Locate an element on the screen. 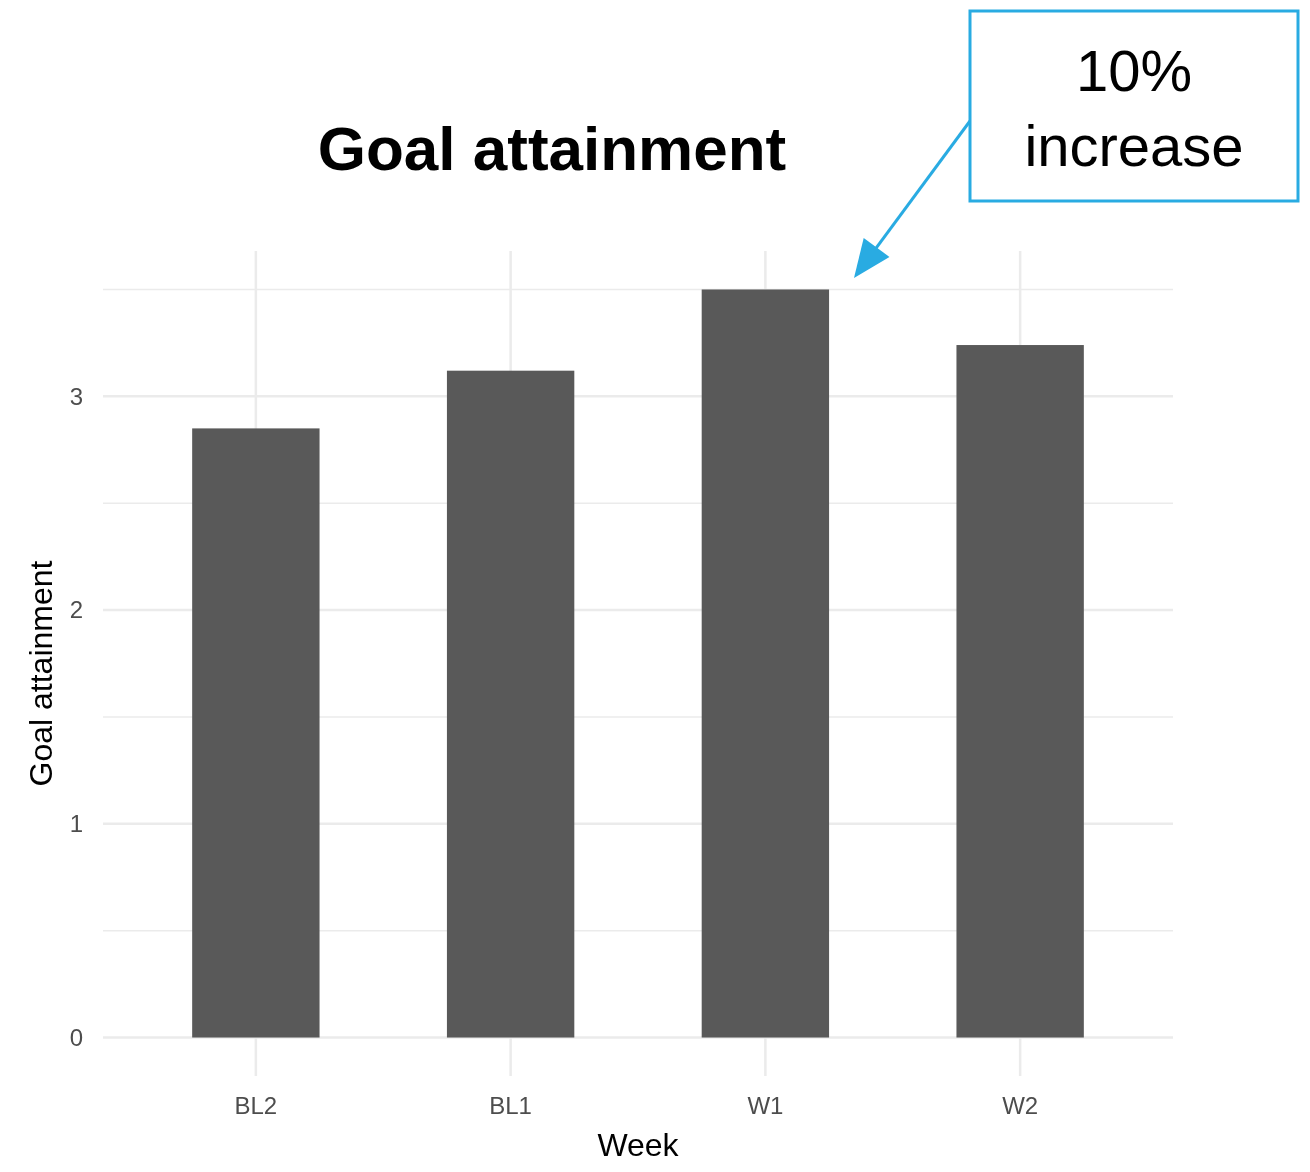  y-tick-label: 2 is located at coordinates (76, 610).